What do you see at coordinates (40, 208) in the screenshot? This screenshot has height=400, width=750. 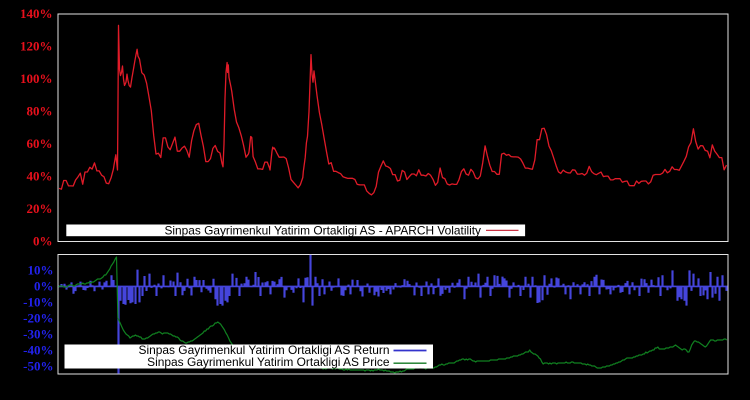 I see `svg-text: 20%` at bounding box center [40, 208].